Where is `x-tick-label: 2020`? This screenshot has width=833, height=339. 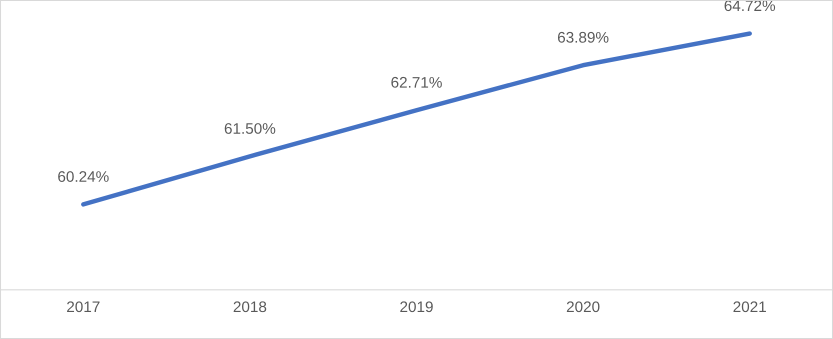 x-tick-label: 2020 is located at coordinates (583, 306).